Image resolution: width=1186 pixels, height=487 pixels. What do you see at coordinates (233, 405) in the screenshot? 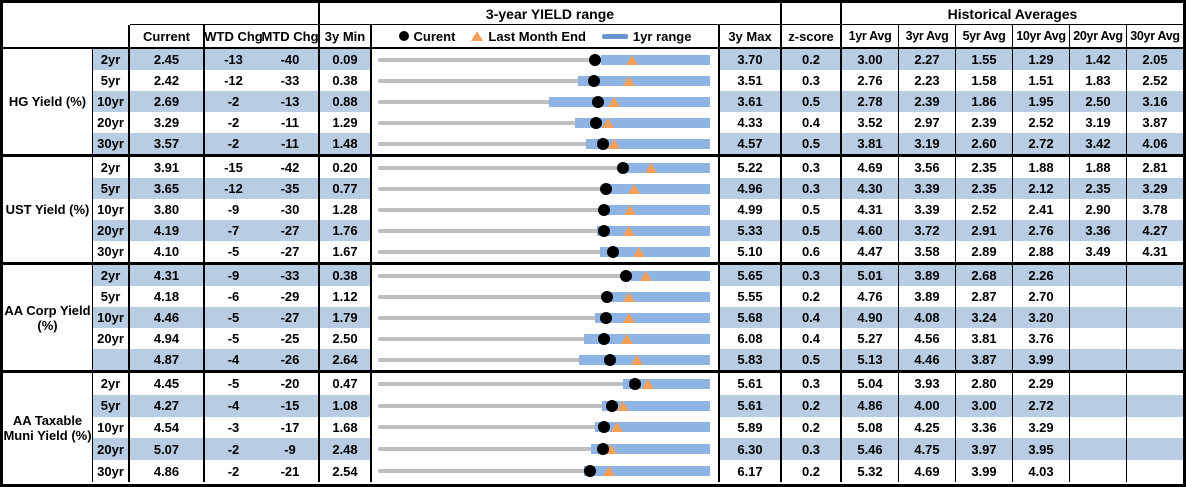
I see `wtd-chg-cell: -4` at bounding box center [233, 405].